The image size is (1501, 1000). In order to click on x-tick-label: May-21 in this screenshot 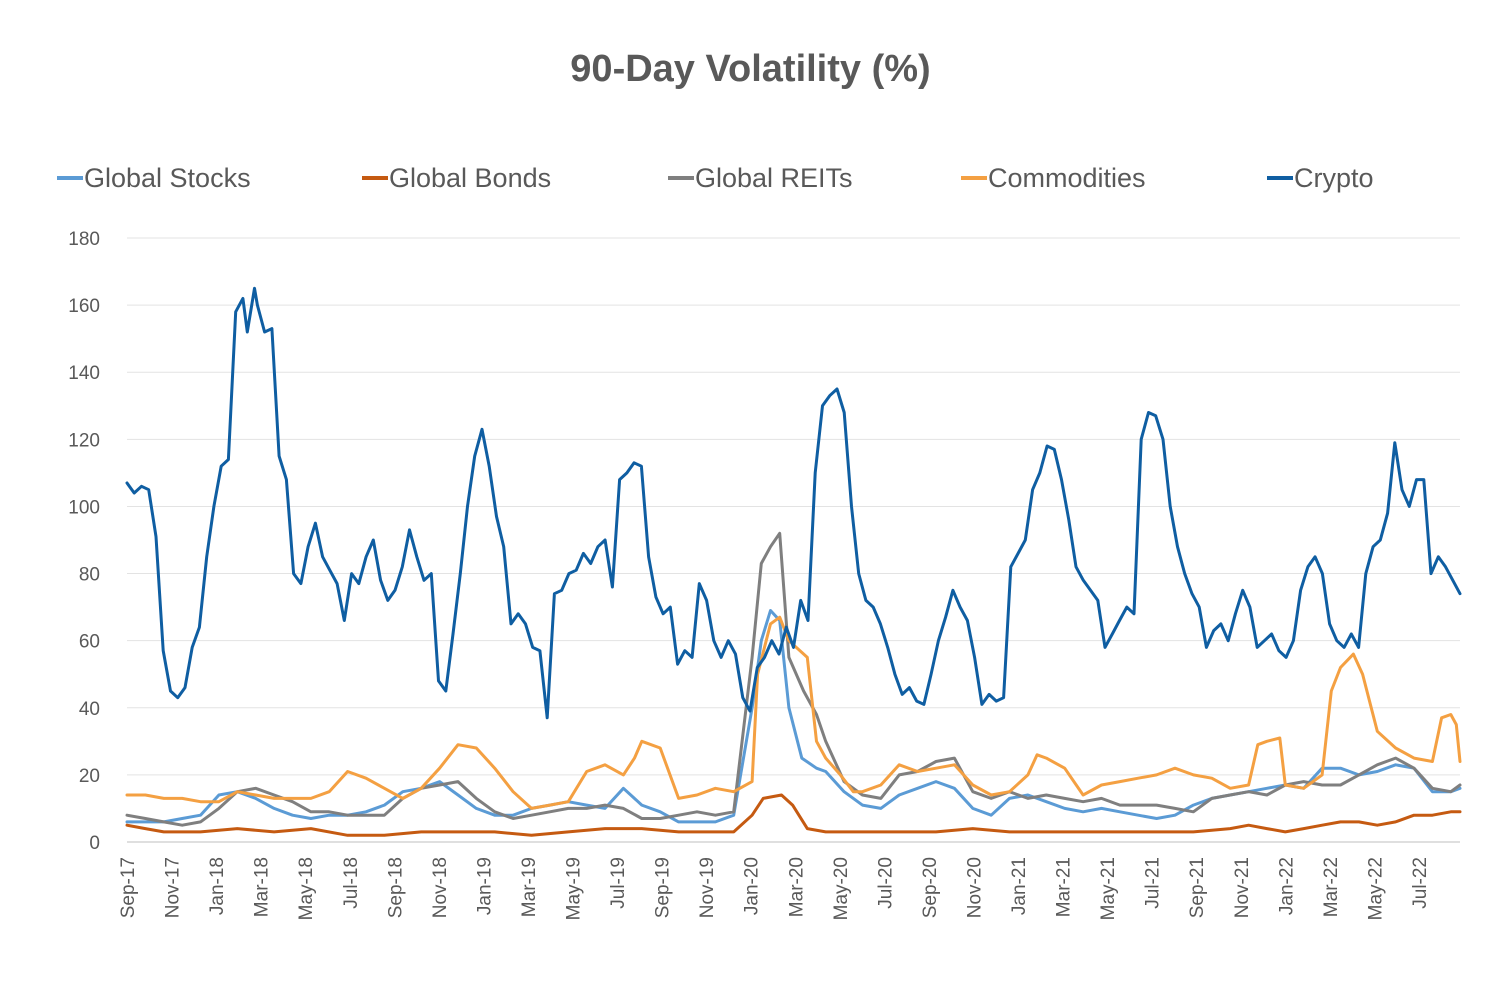, I will do `click(1108, 888)`.